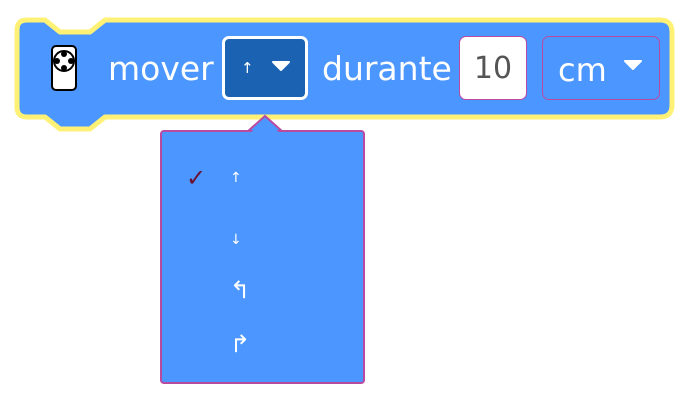 The width and height of the screenshot is (688, 406). I want to click on distance-input: 10, so click(493, 68).